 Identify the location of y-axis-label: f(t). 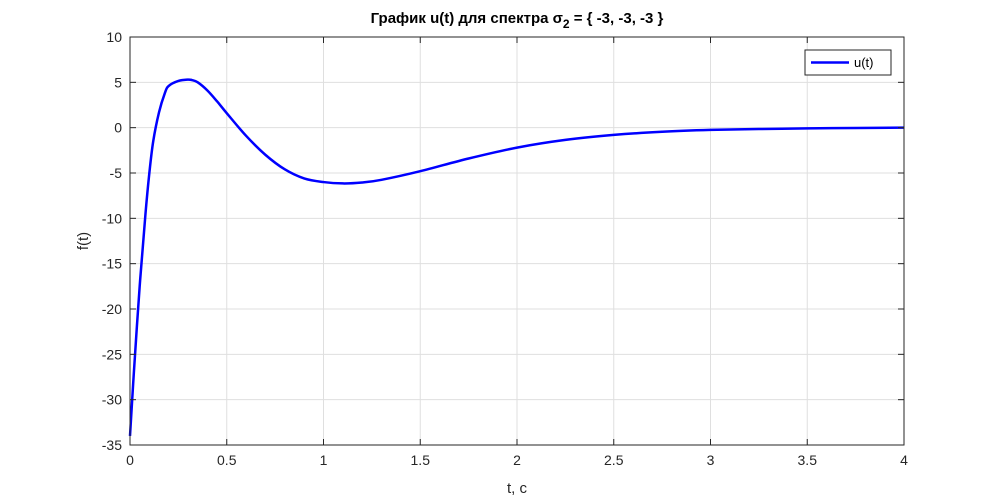
(83, 241).